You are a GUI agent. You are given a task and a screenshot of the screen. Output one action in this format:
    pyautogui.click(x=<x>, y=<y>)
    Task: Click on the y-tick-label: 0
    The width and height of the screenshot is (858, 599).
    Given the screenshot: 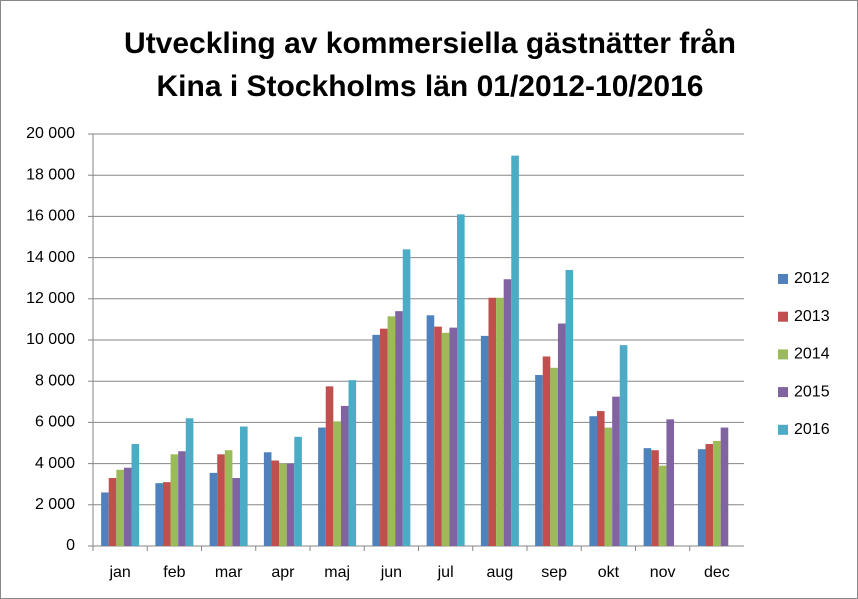 What is the action you would take?
    pyautogui.click(x=70, y=545)
    